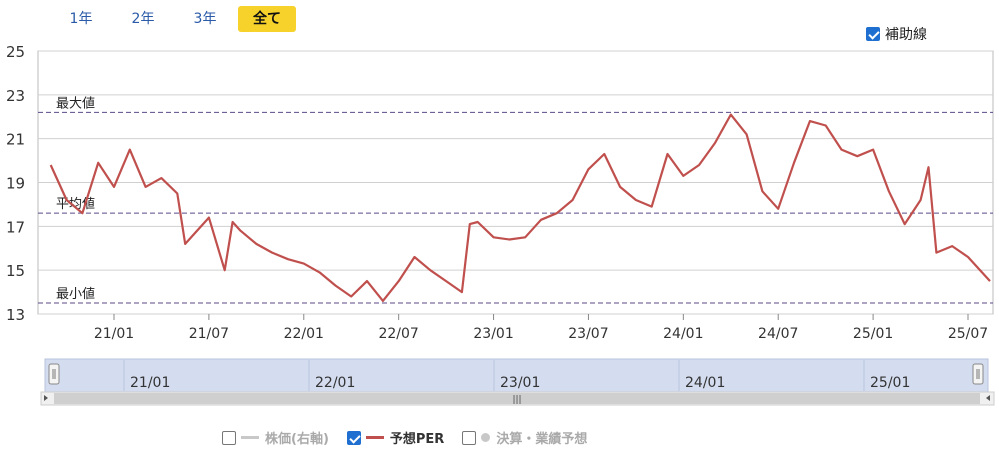 The image size is (999, 454). What do you see at coordinates (873, 34) in the screenshot?
I see `aux-lines-checkbox` at bounding box center [873, 34].